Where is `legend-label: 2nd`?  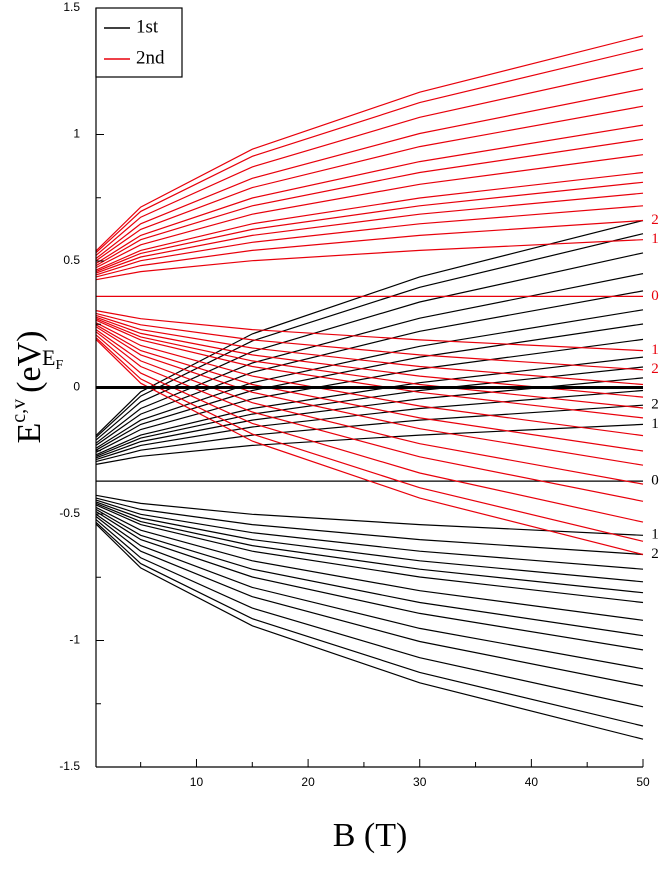
legend-label: 2nd is located at coordinates (150, 57).